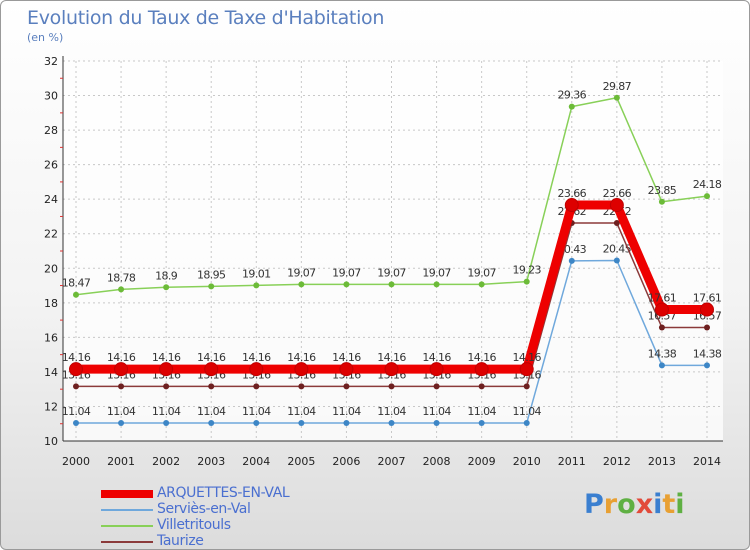 The image size is (750, 550). What do you see at coordinates (51, 268) in the screenshot?
I see `y-tick-label: 20` at bounding box center [51, 268].